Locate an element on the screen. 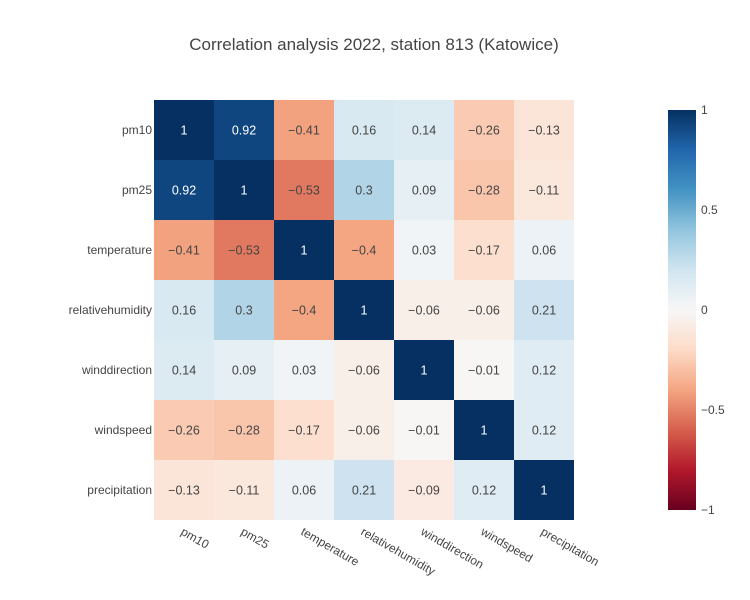 This screenshot has width=750, height=600. y-tick-label: pm10 is located at coordinates (137, 130).